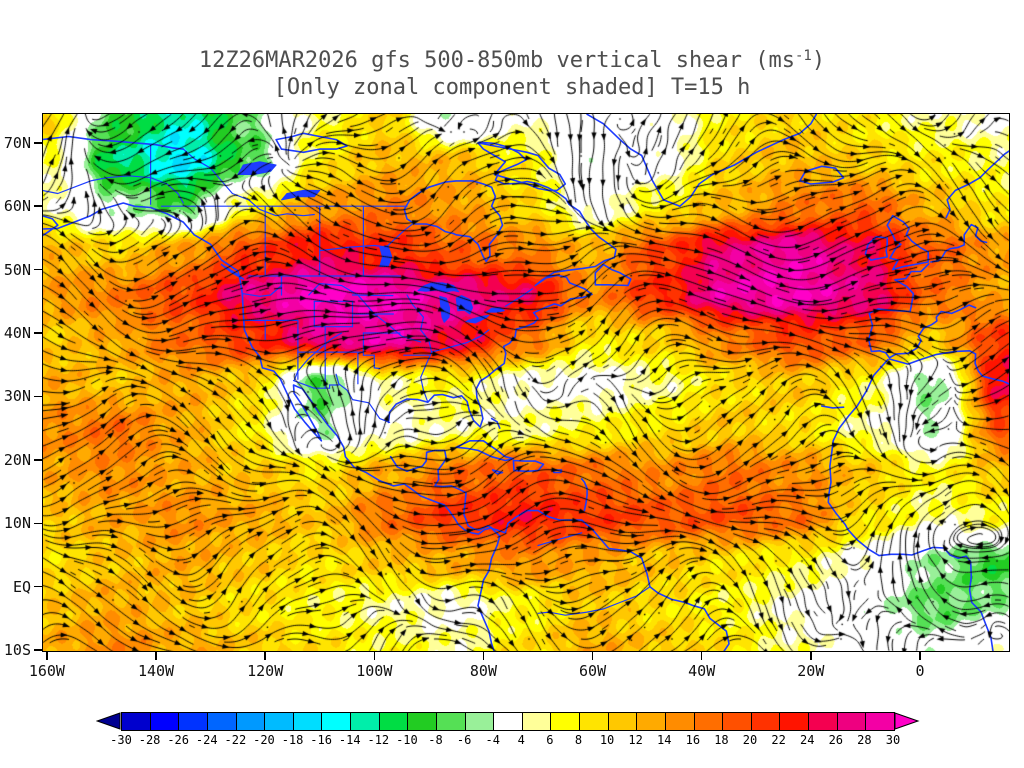 This screenshot has height=768, width=1024. I want to click on colorbar-body, so click(508, 721).